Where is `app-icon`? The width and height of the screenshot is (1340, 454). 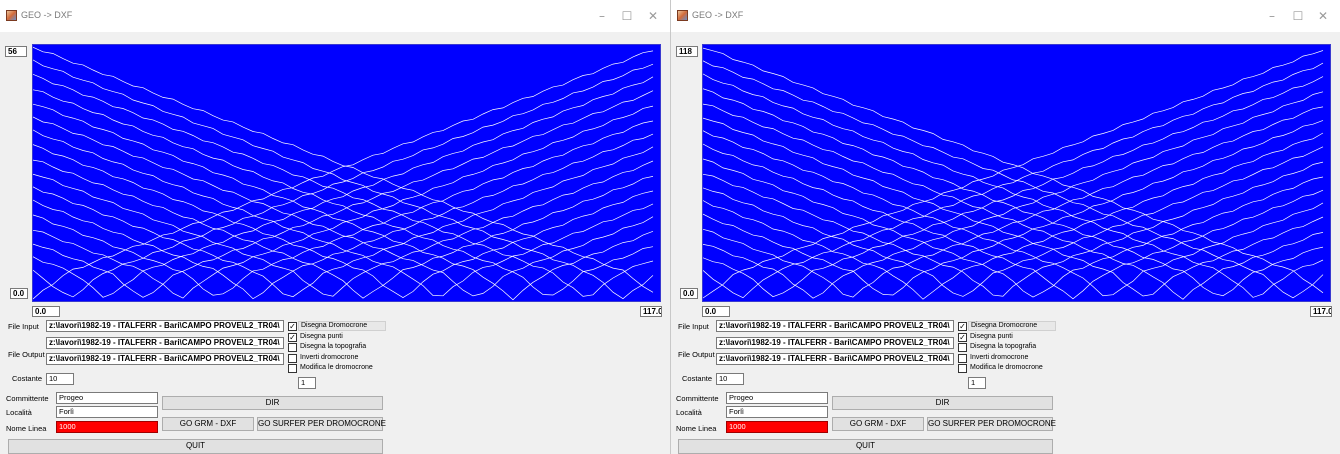 app-icon is located at coordinates (682, 15).